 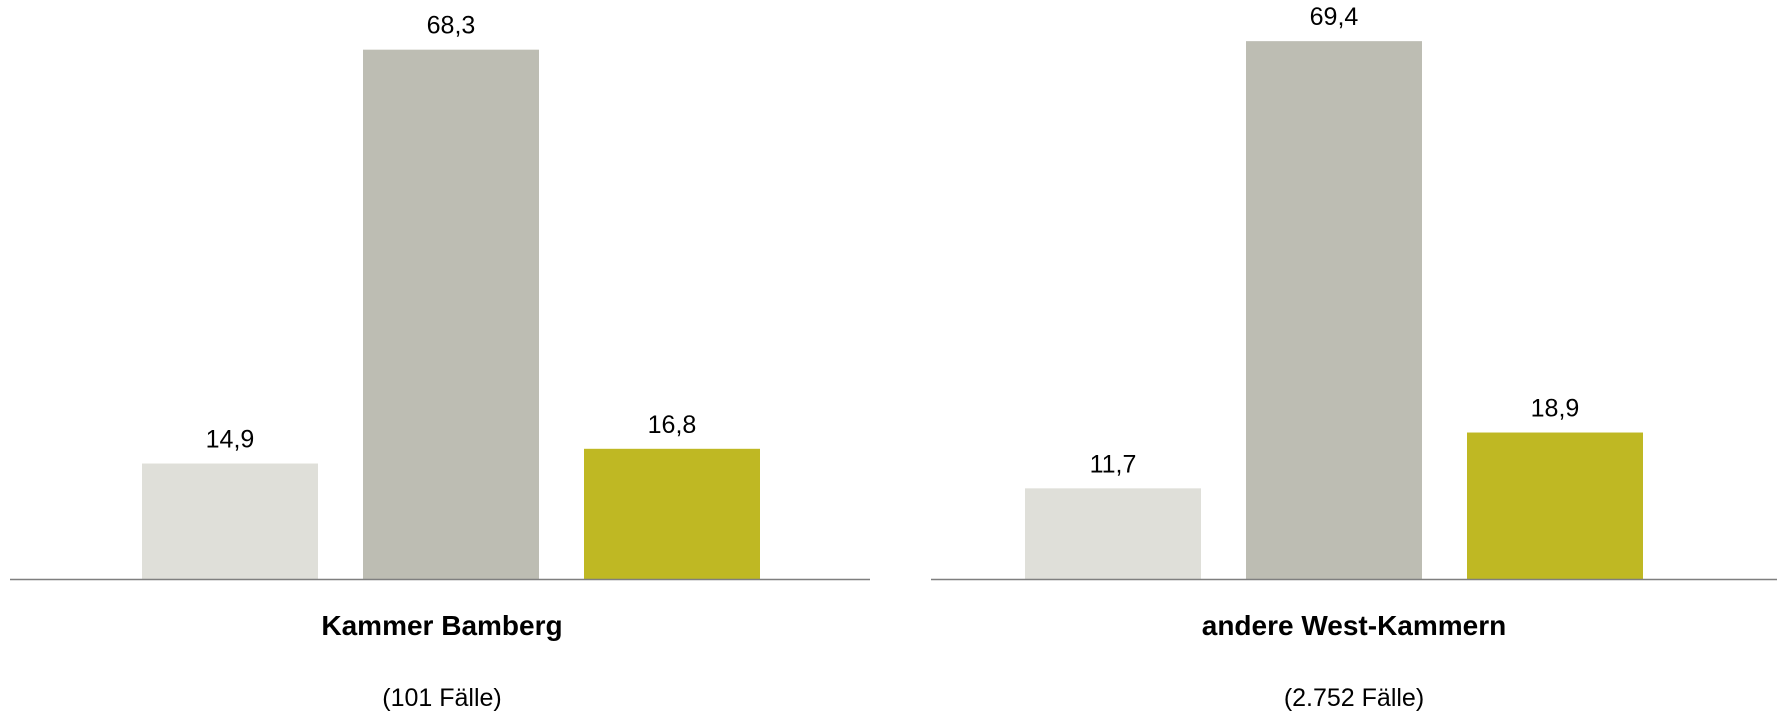 I want to click on data-label-2-2: 69,4, so click(x=1334, y=17).